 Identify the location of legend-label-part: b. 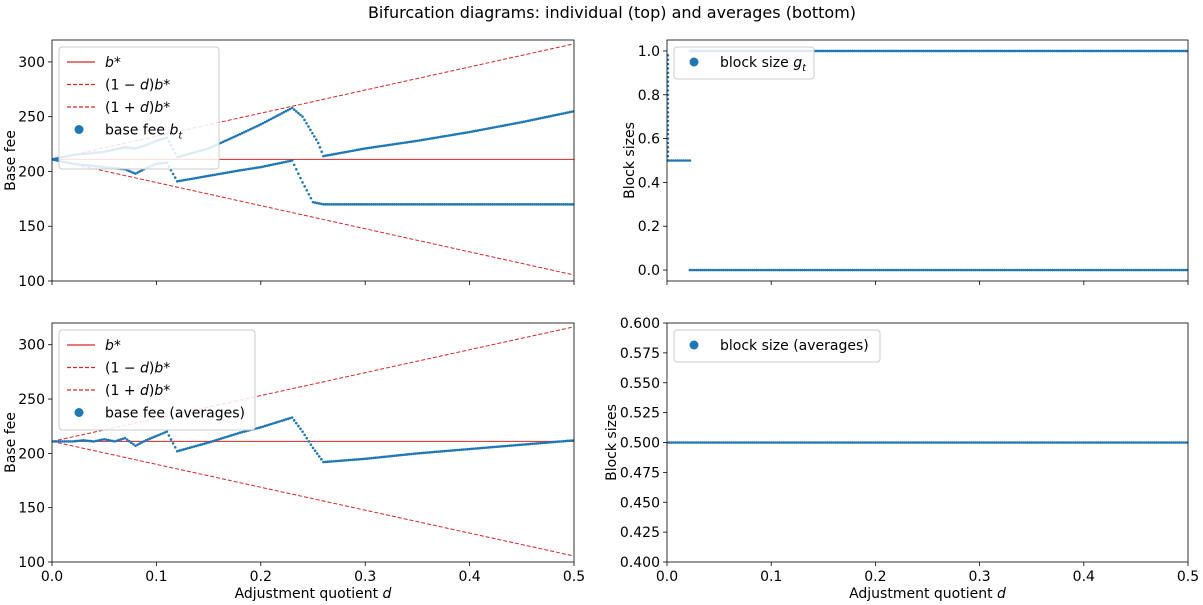
(158, 86).